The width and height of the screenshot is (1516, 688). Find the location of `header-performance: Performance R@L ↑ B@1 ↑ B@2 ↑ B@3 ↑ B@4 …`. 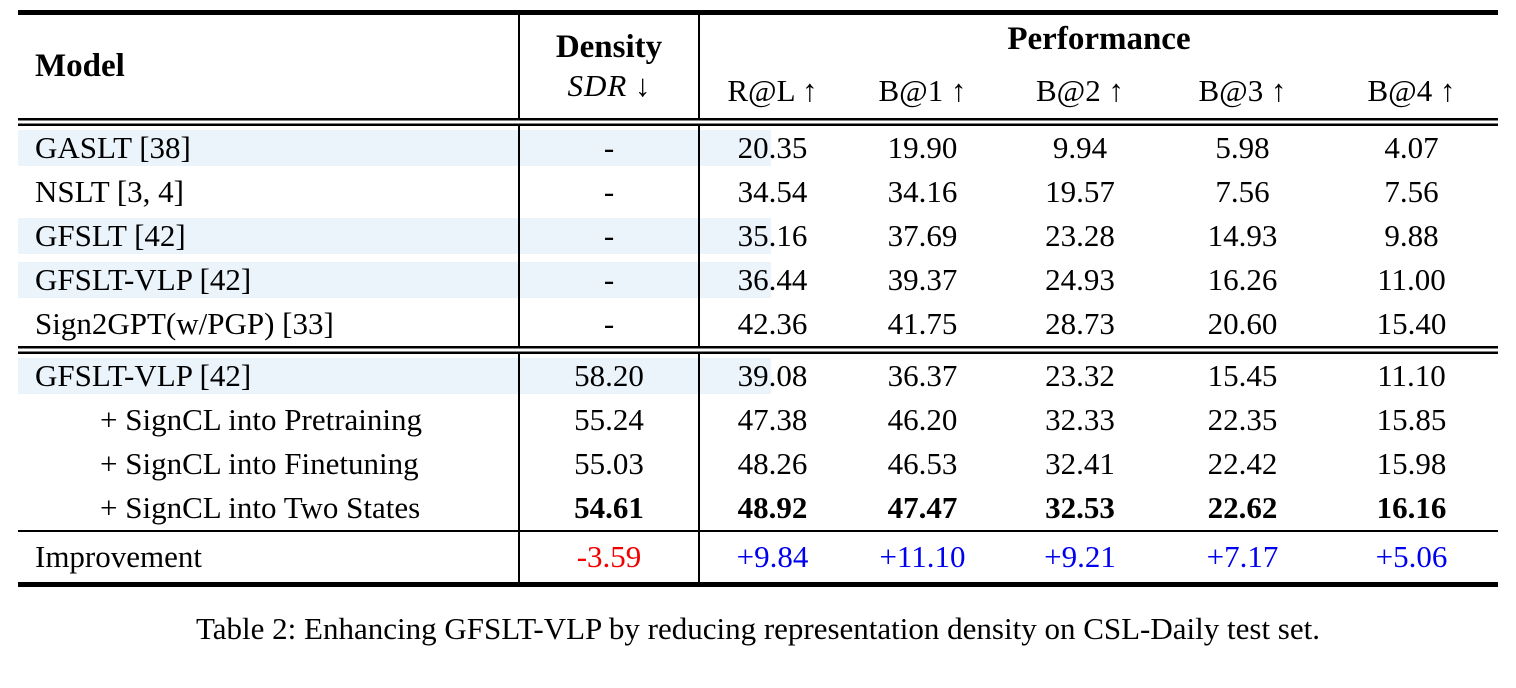

header-performance: Performance R@L ↑ B@1 ↑ B@2 ↑ B@3 ↑ B@4 … is located at coordinates (1099, 66).